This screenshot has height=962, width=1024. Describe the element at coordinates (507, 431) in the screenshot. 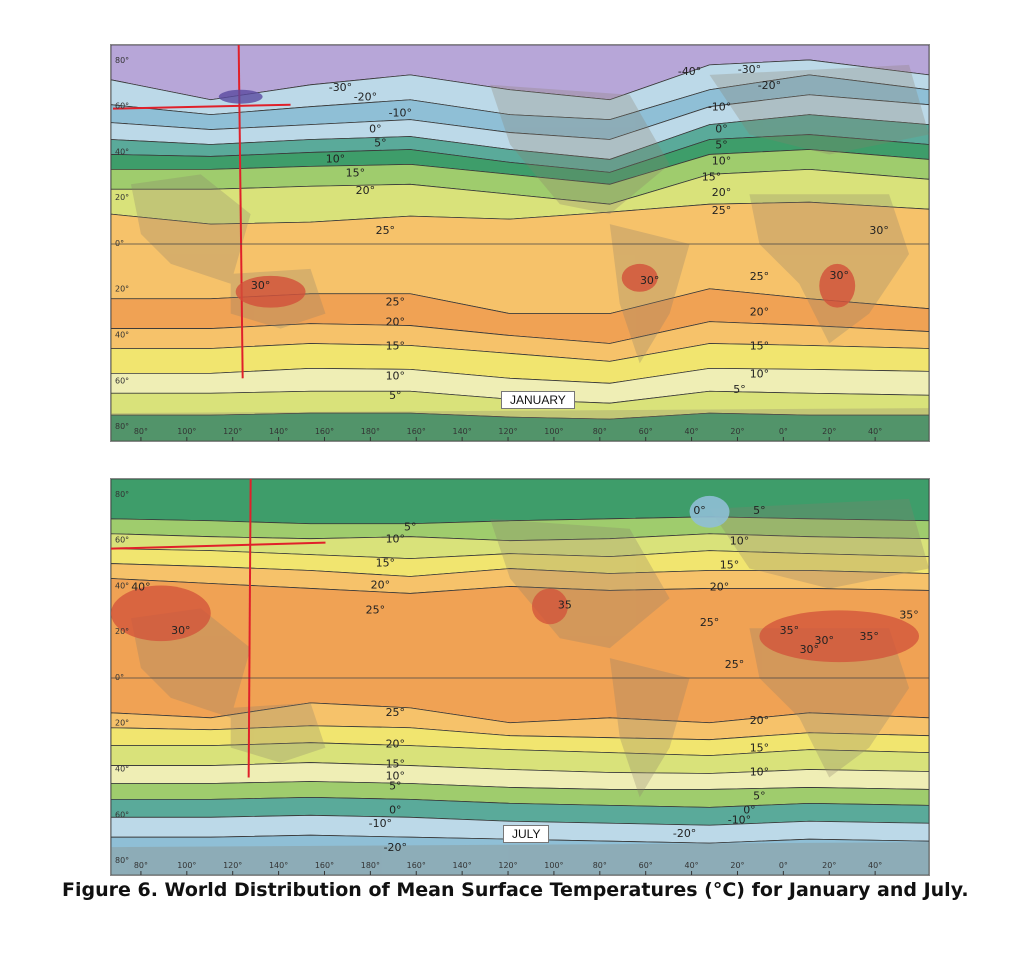

I see `longitude-label: 120°` at that location.